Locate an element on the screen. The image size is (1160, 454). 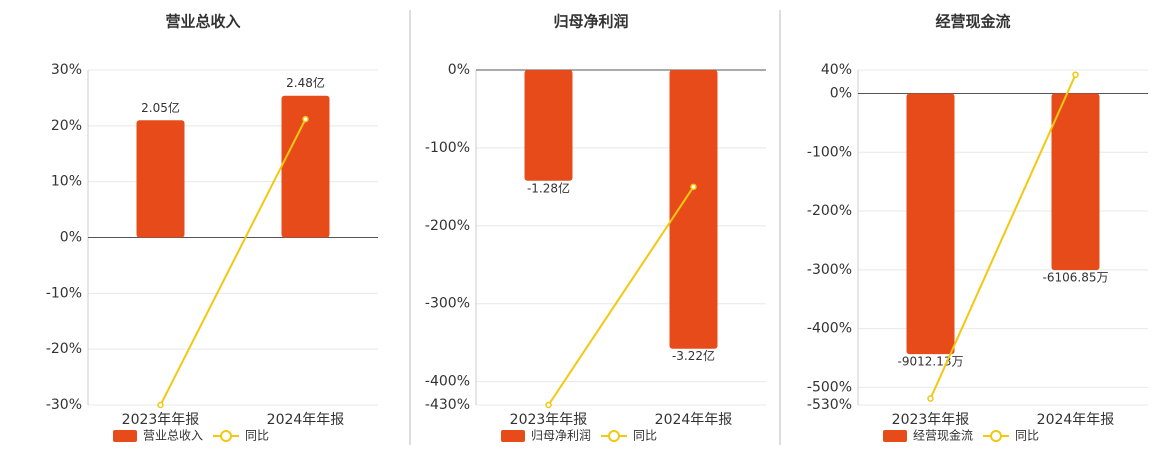
value-label: -3.22亿 is located at coordinates (693, 355).